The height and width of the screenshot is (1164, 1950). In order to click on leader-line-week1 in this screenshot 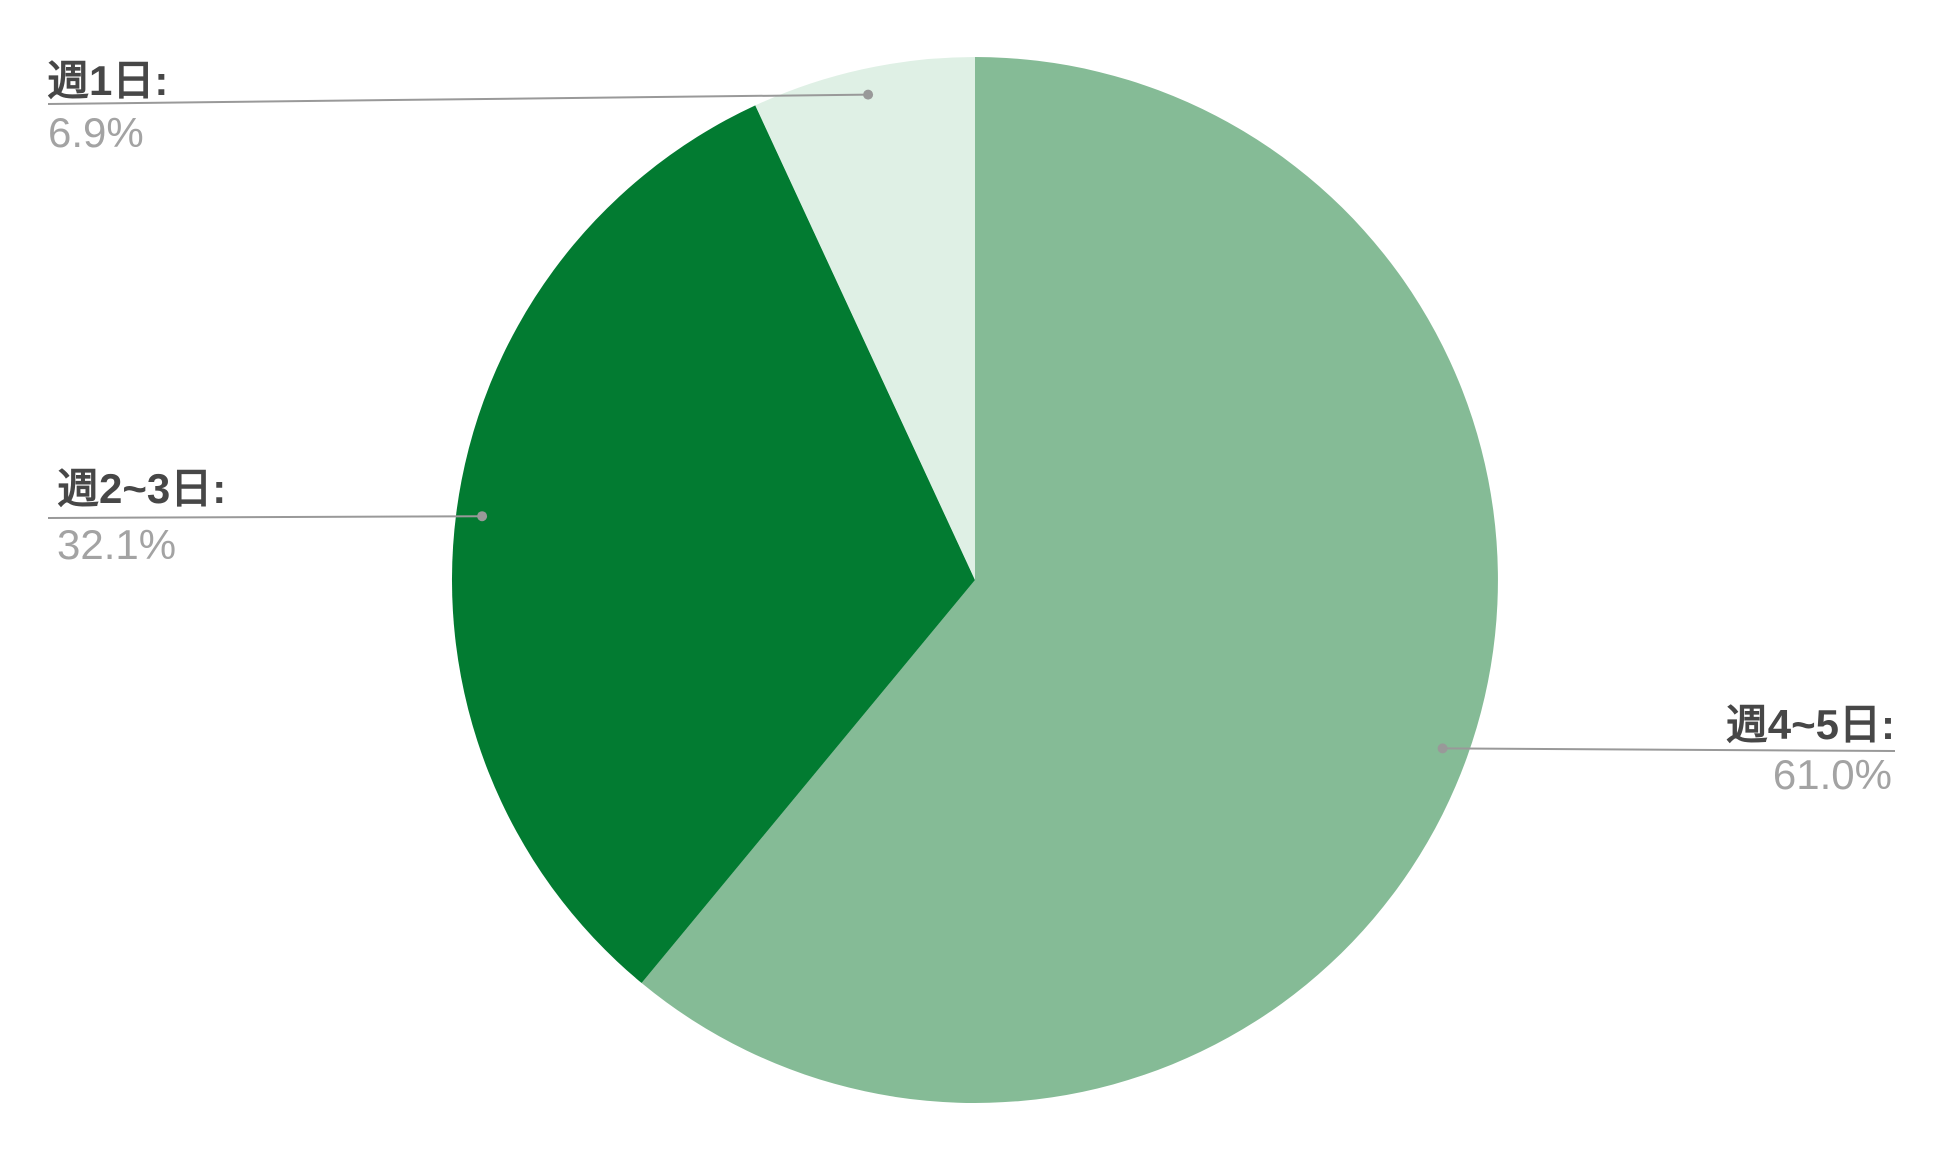, I will do `click(458, 99)`.